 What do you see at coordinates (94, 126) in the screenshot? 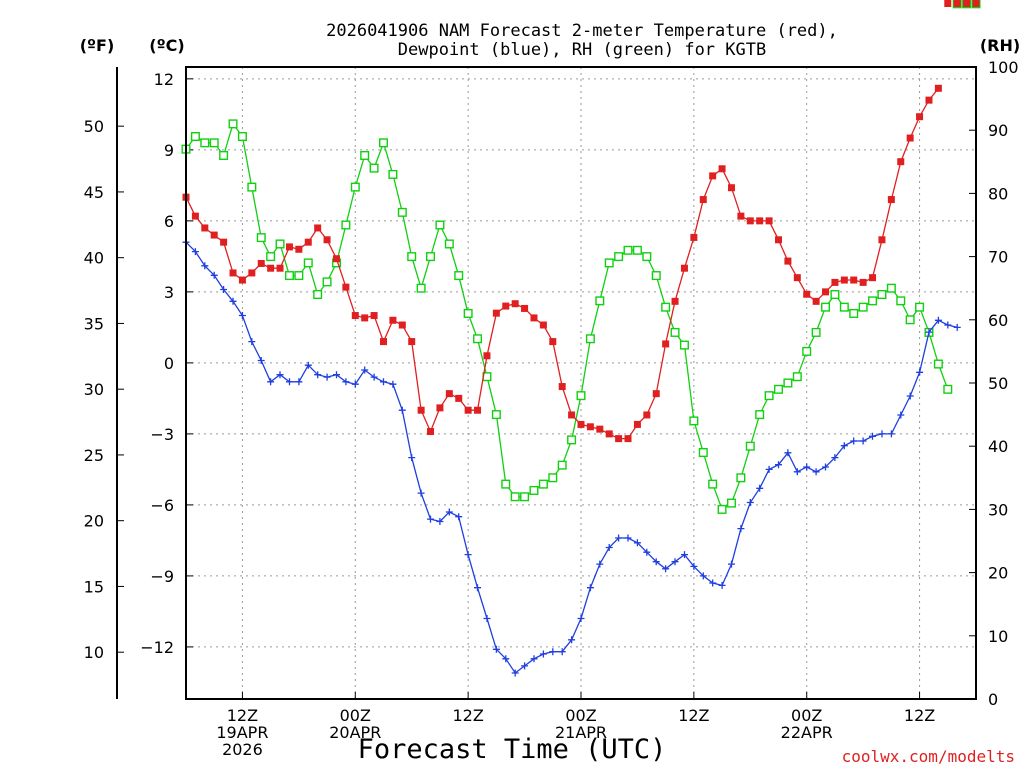
I see `fahrenheit-tick-label: 50` at bounding box center [94, 126].